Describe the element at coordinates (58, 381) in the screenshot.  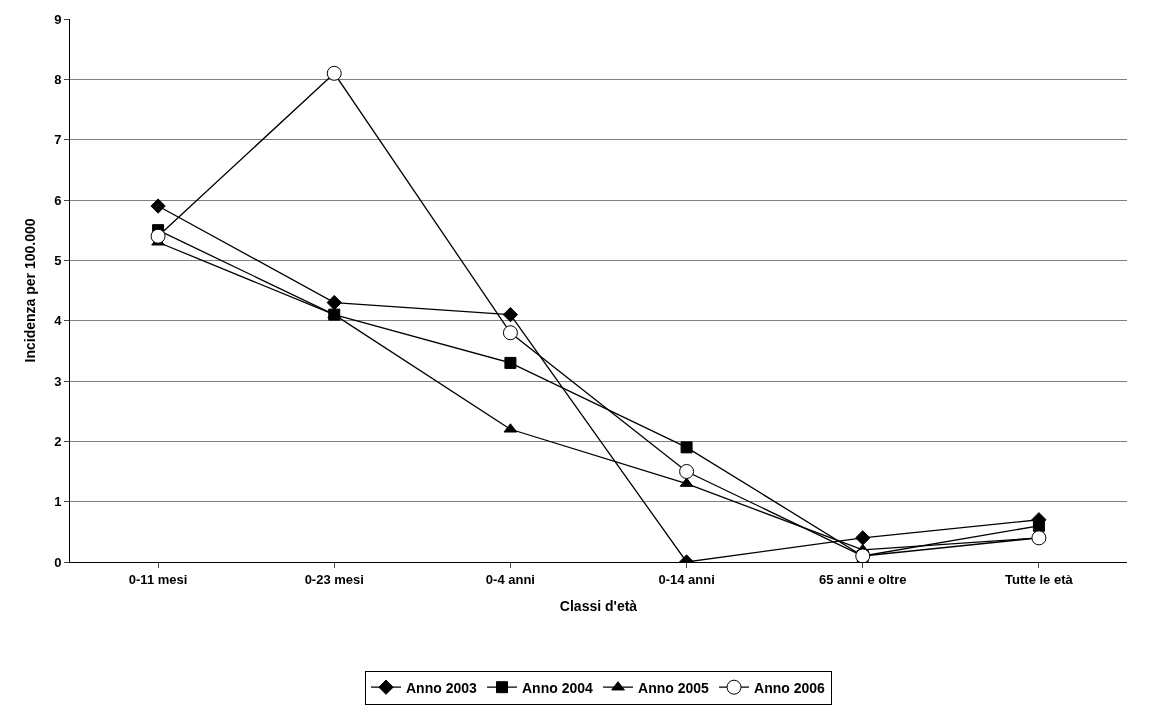
I see `y-tick-label: 3` at that location.